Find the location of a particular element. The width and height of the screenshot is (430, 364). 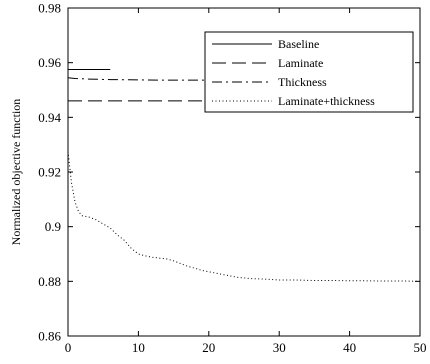

legend-label: Laminate is located at coordinates (300, 63).